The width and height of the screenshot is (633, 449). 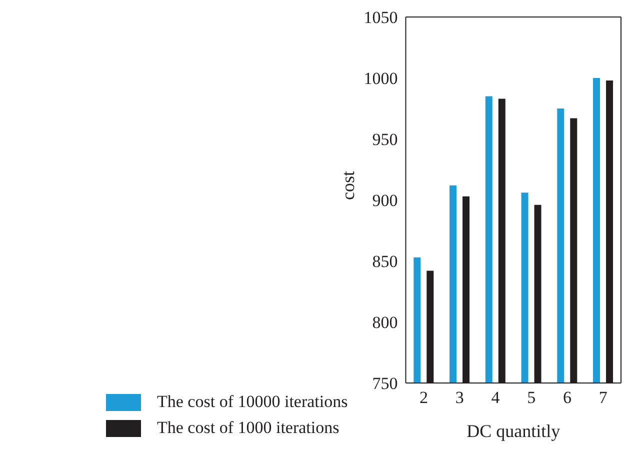 What do you see at coordinates (423, 398) in the screenshot?
I see `x-tick-label: 2` at bounding box center [423, 398].